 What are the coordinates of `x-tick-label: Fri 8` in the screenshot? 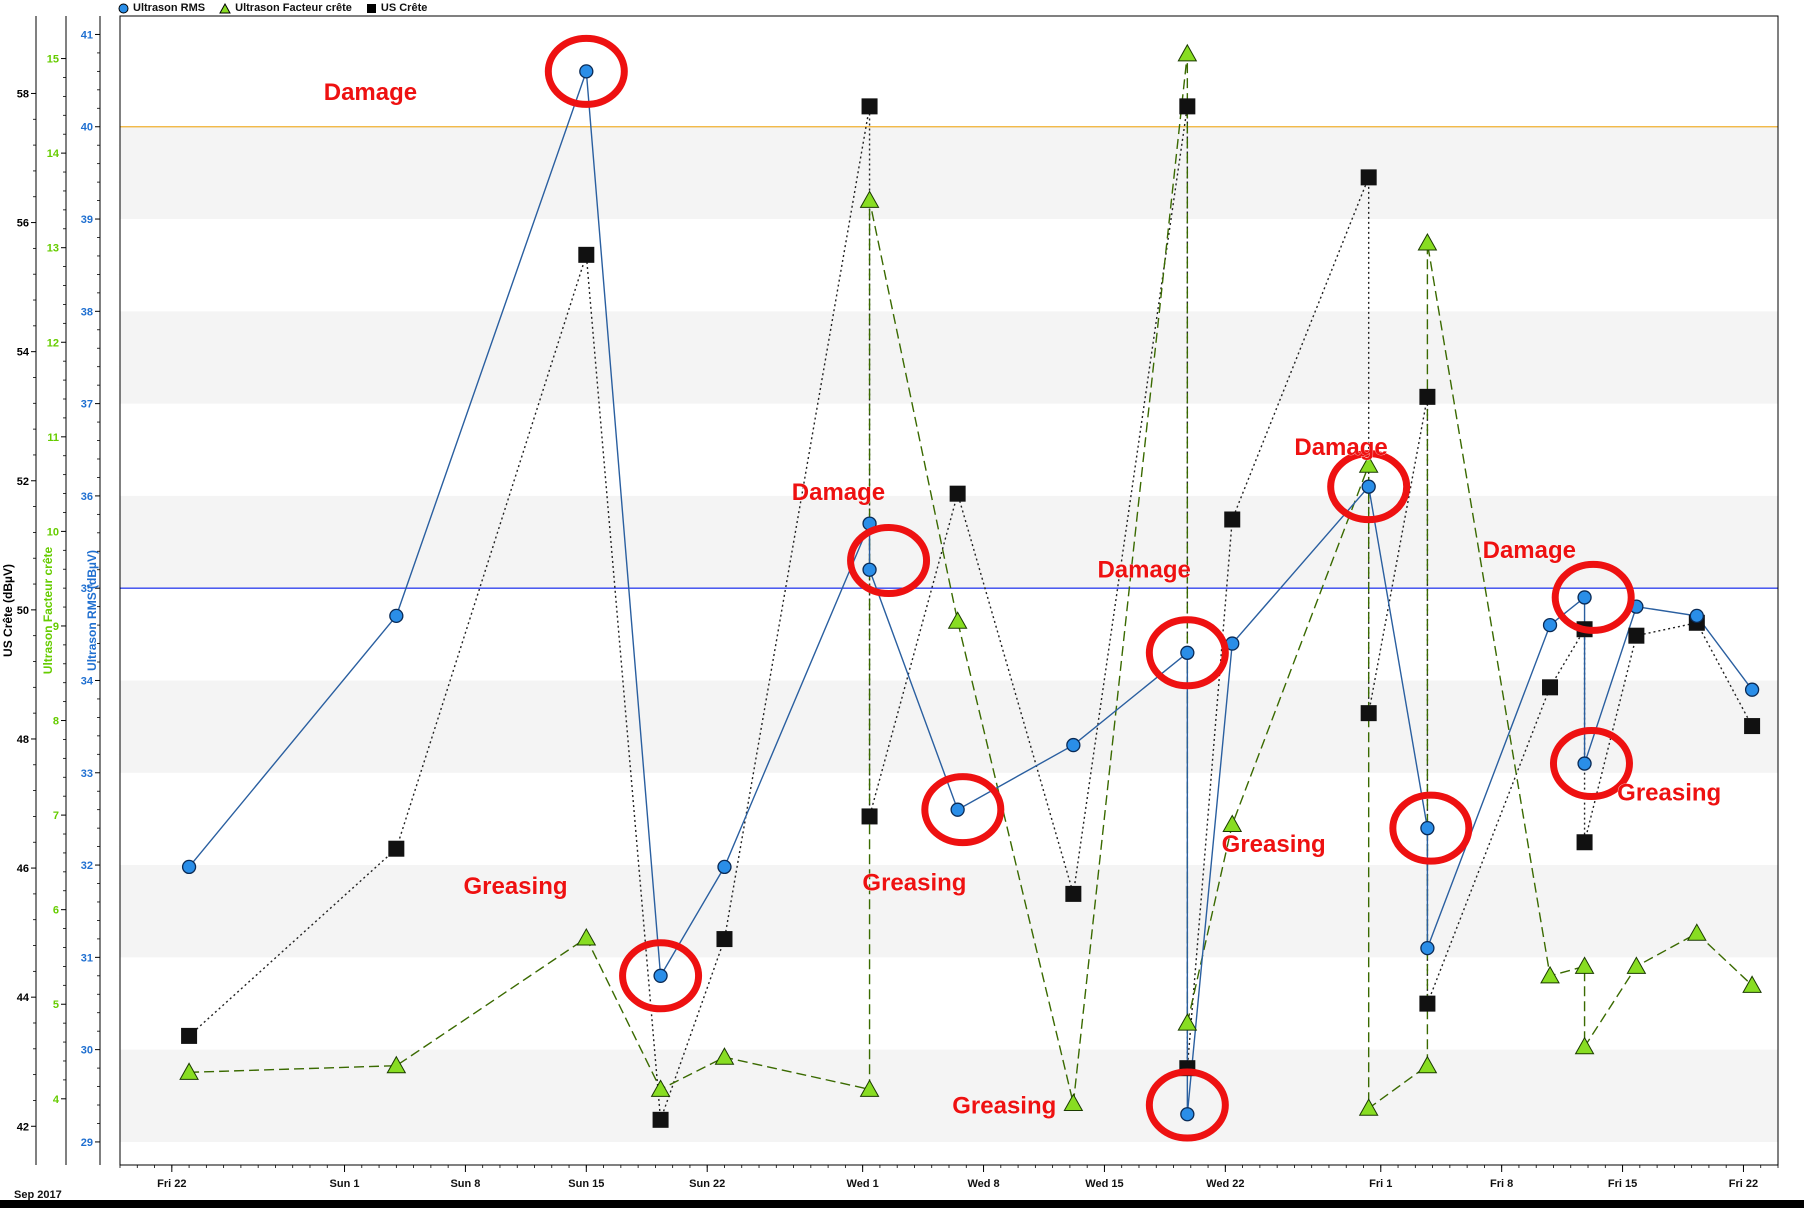 It's located at (1501, 1184).